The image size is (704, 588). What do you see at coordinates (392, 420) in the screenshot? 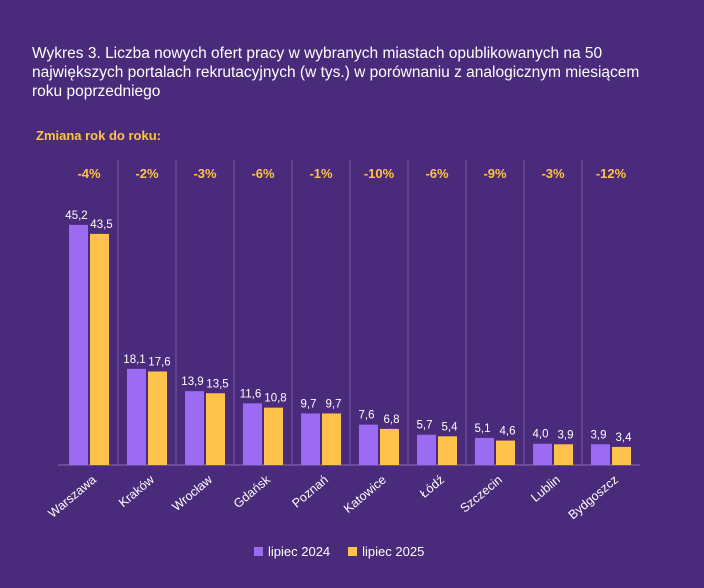
I see `data-label-2025: 6,8` at bounding box center [392, 420].